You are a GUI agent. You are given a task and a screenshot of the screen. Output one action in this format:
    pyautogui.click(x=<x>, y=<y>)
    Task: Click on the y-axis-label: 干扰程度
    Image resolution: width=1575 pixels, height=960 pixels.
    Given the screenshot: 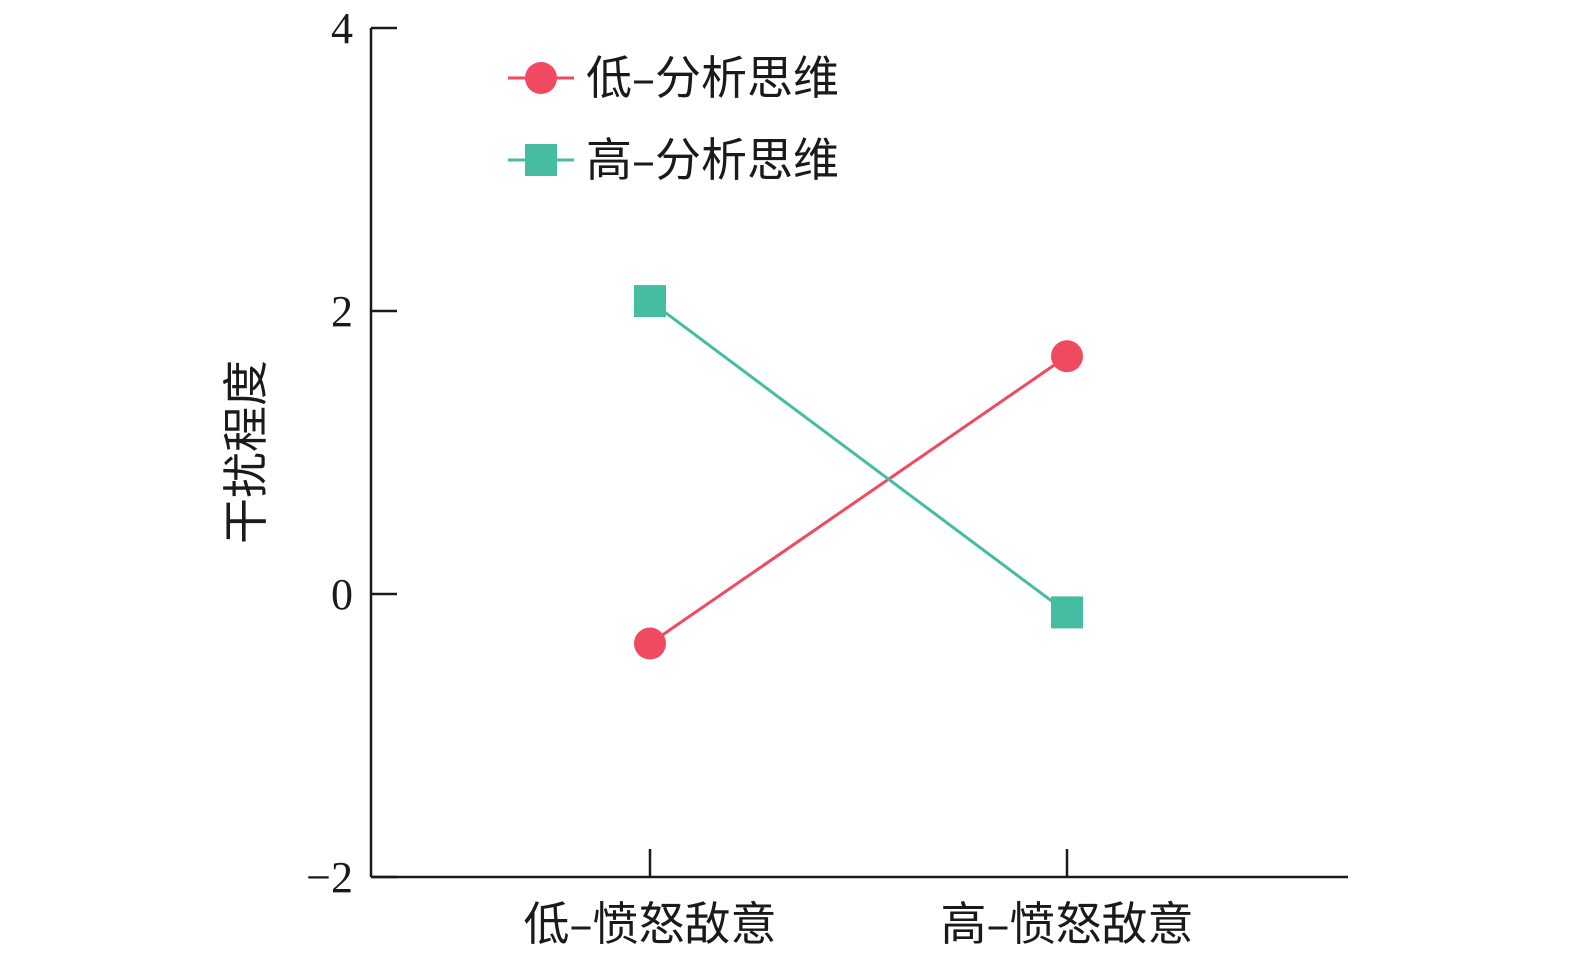 What is the action you would take?
    pyautogui.click(x=246, y=452)
    